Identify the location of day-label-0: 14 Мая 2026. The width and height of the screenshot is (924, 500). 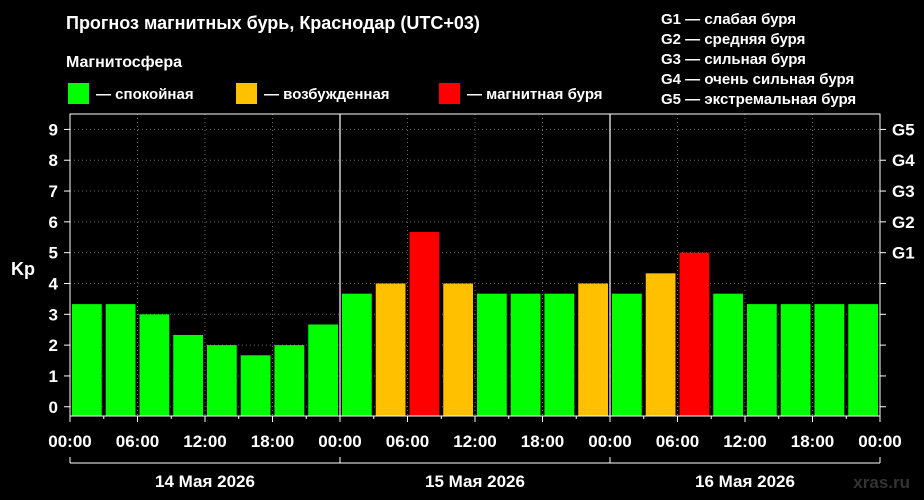
(205, 481).